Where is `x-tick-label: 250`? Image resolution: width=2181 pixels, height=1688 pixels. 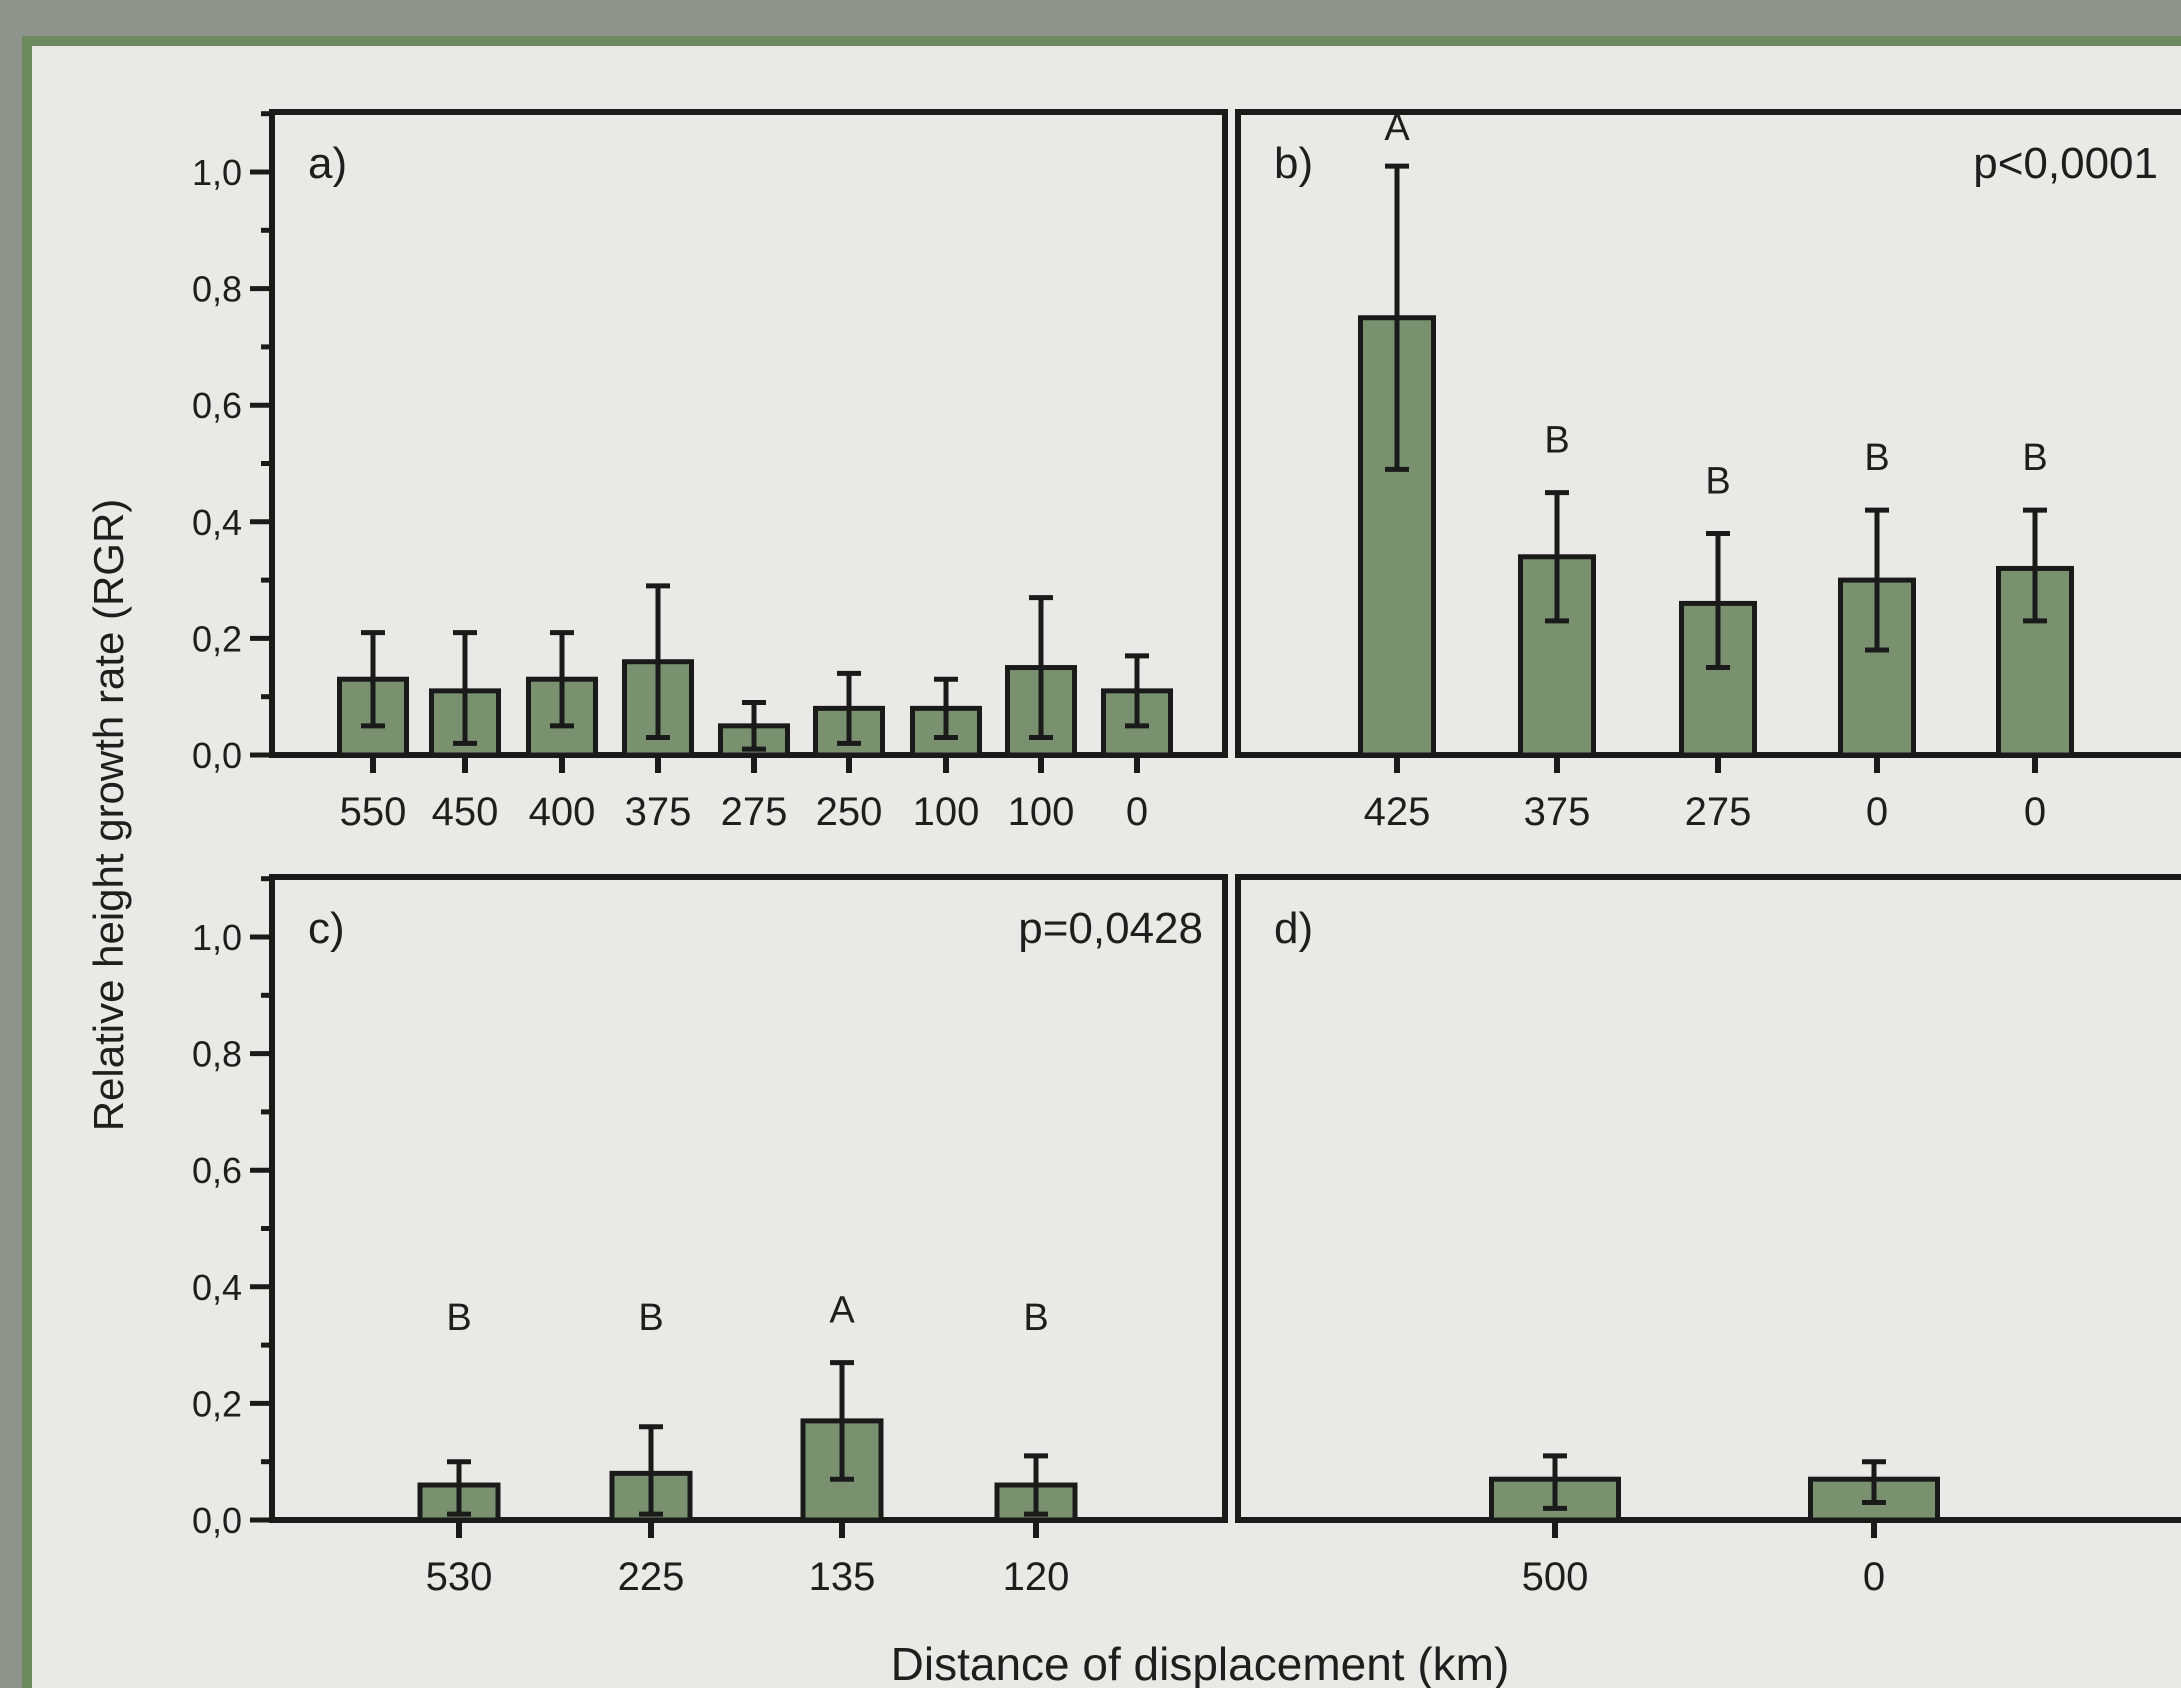
x-tick-label: 250 is located at coordinates (849, 812).